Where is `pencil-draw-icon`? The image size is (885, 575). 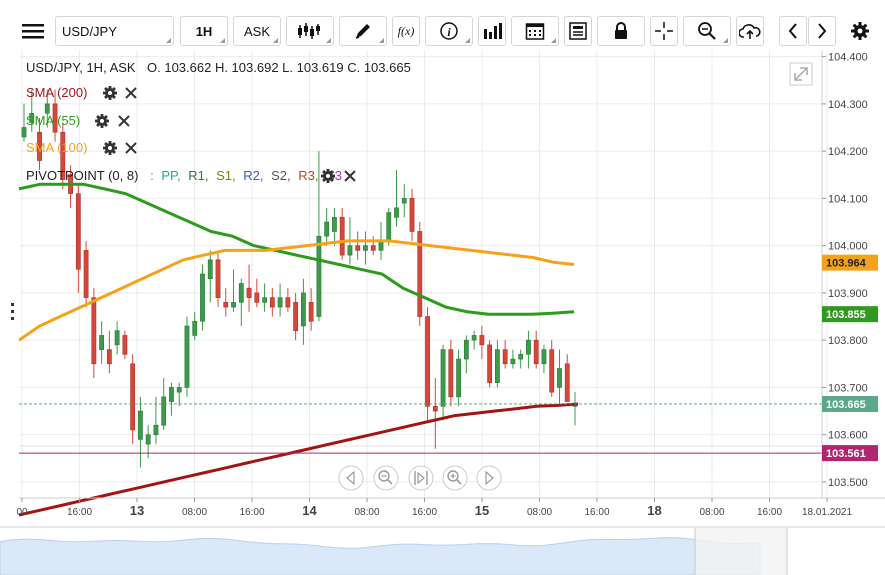
pencil-draw-icon is located at coordinates (362, 31).